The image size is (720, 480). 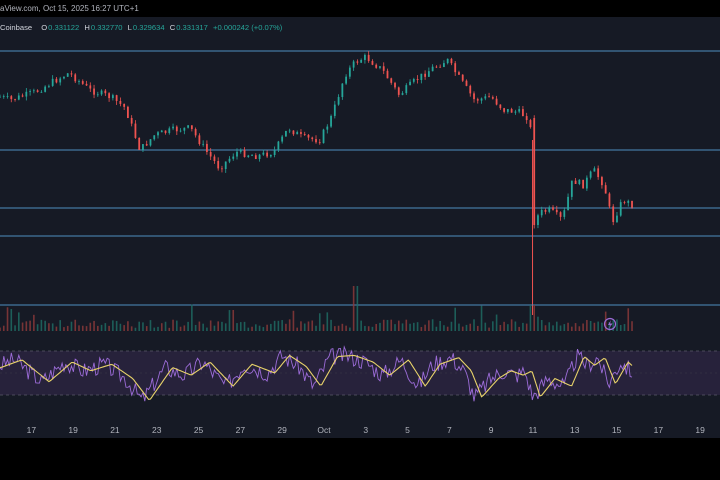 I want to click on x-tick-label: 9, so click(x=491, y=430).